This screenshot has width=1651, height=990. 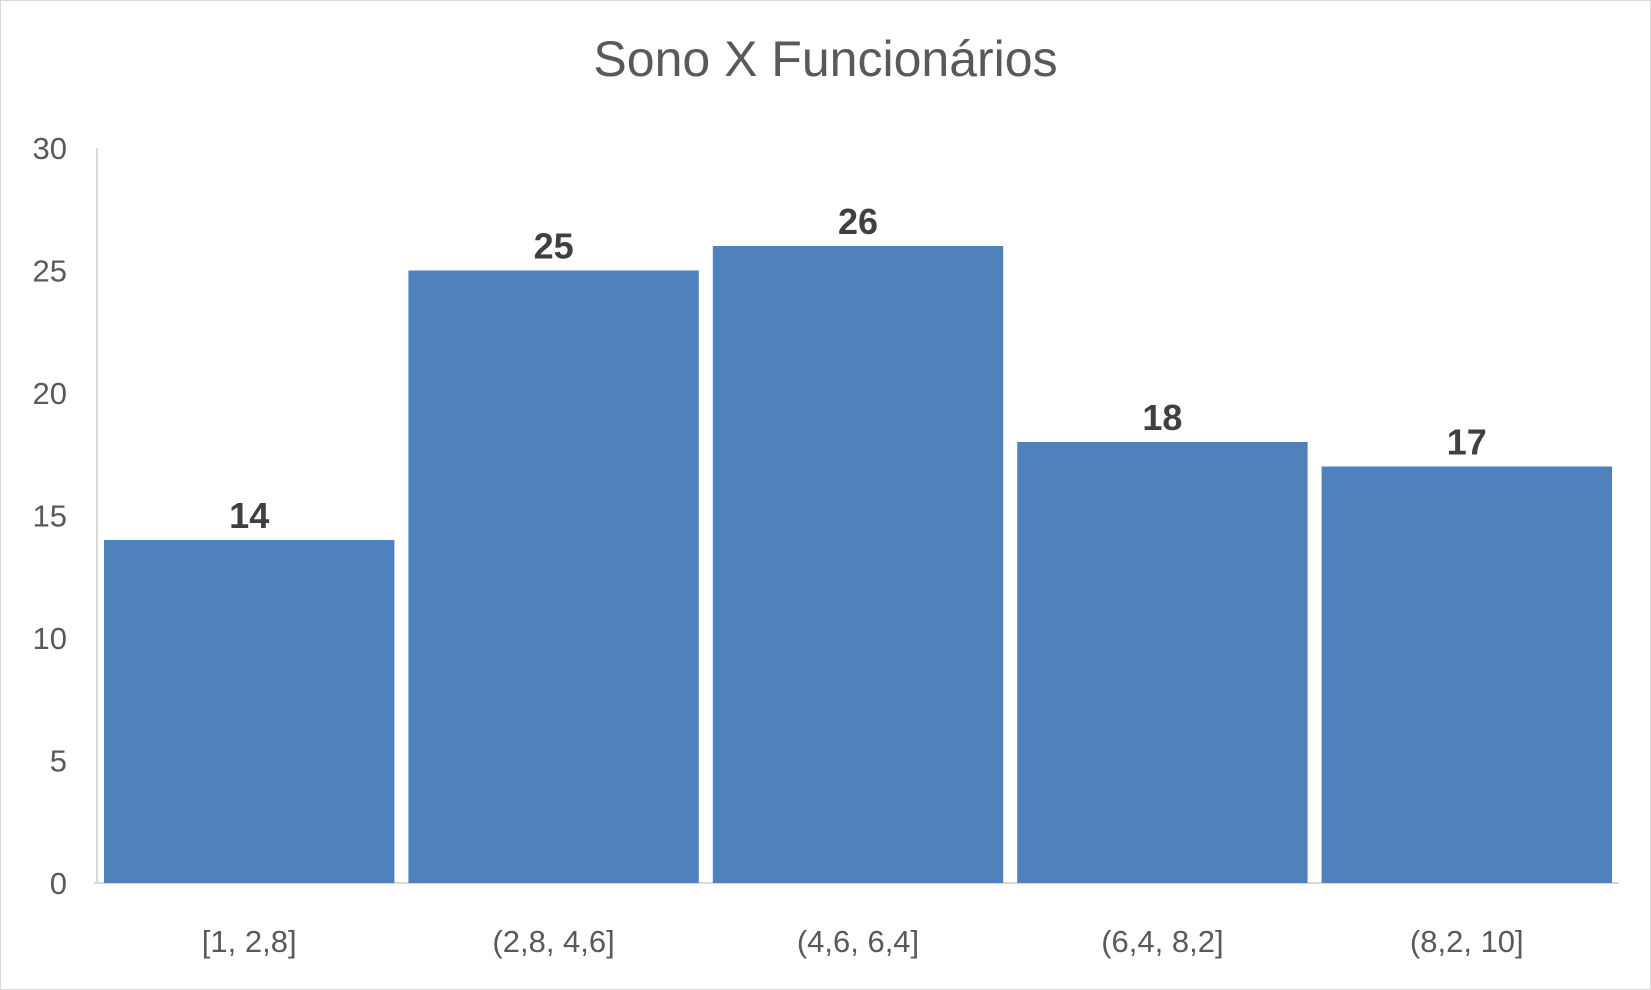 I want to click on y-tick-label: 15, so click(x=50, y=516).